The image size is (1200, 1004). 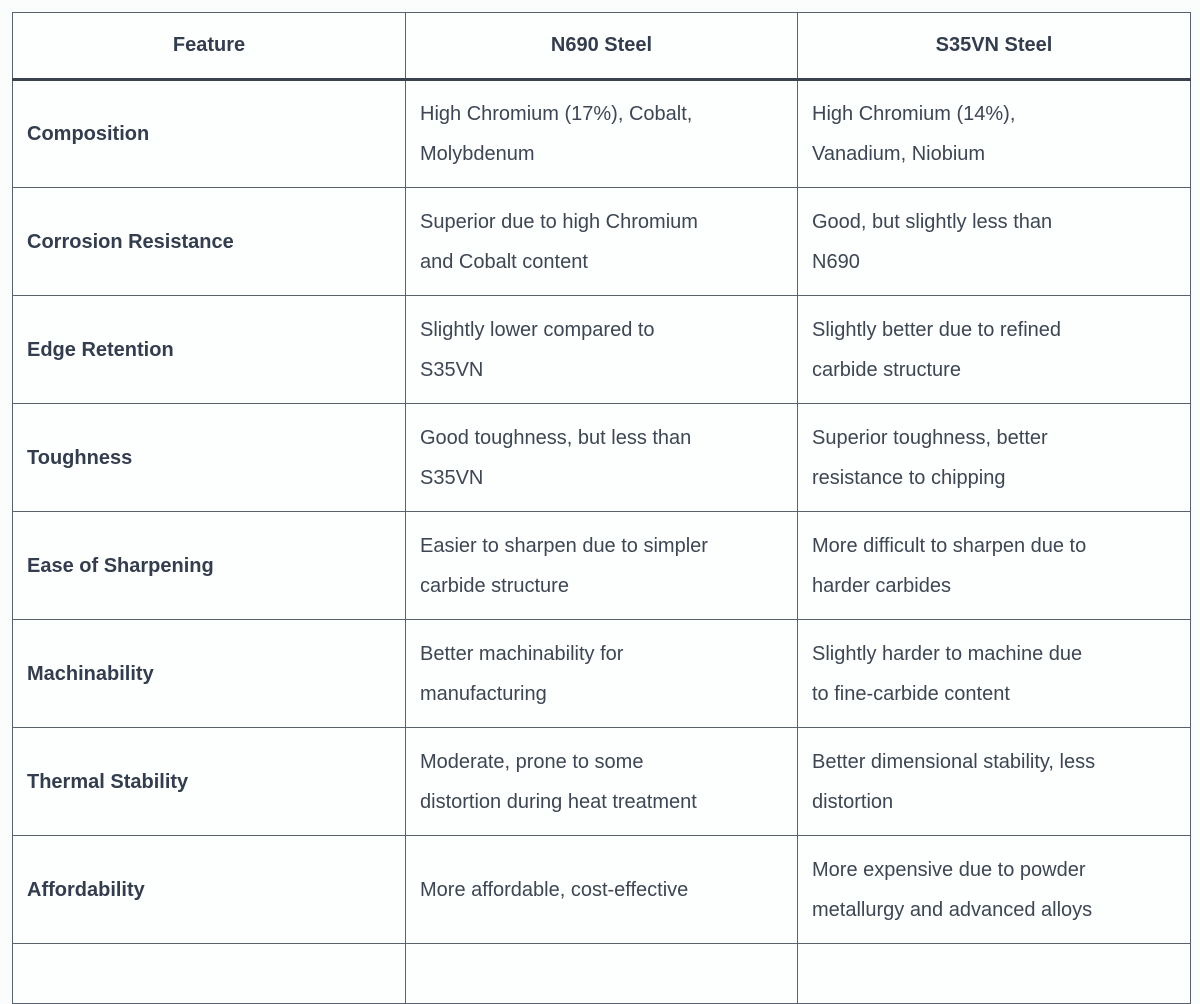 I want to click on header-cell-s35vn: S35VN Steel, so click(x=994, y=46).